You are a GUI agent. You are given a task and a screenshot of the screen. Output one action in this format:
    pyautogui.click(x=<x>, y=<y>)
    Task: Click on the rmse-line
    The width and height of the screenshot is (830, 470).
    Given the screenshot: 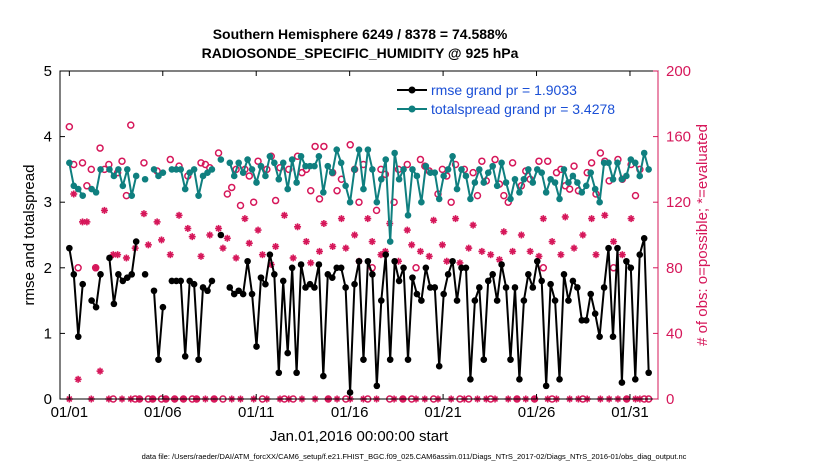 What is the action you would take?
    pyautogui.click(x=76, y=292)
    